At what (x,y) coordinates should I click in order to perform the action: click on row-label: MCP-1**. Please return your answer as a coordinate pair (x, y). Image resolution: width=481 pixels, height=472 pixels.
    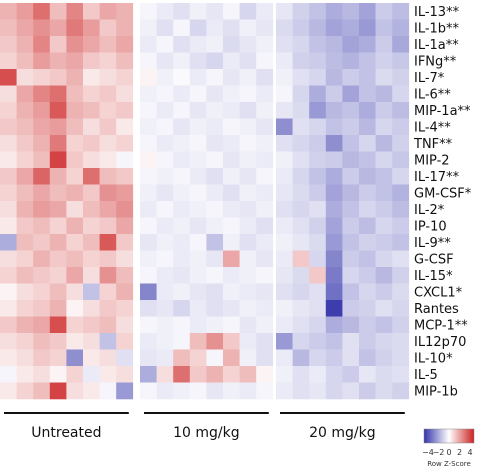
    Looking at the image, I should click on (441, 325).